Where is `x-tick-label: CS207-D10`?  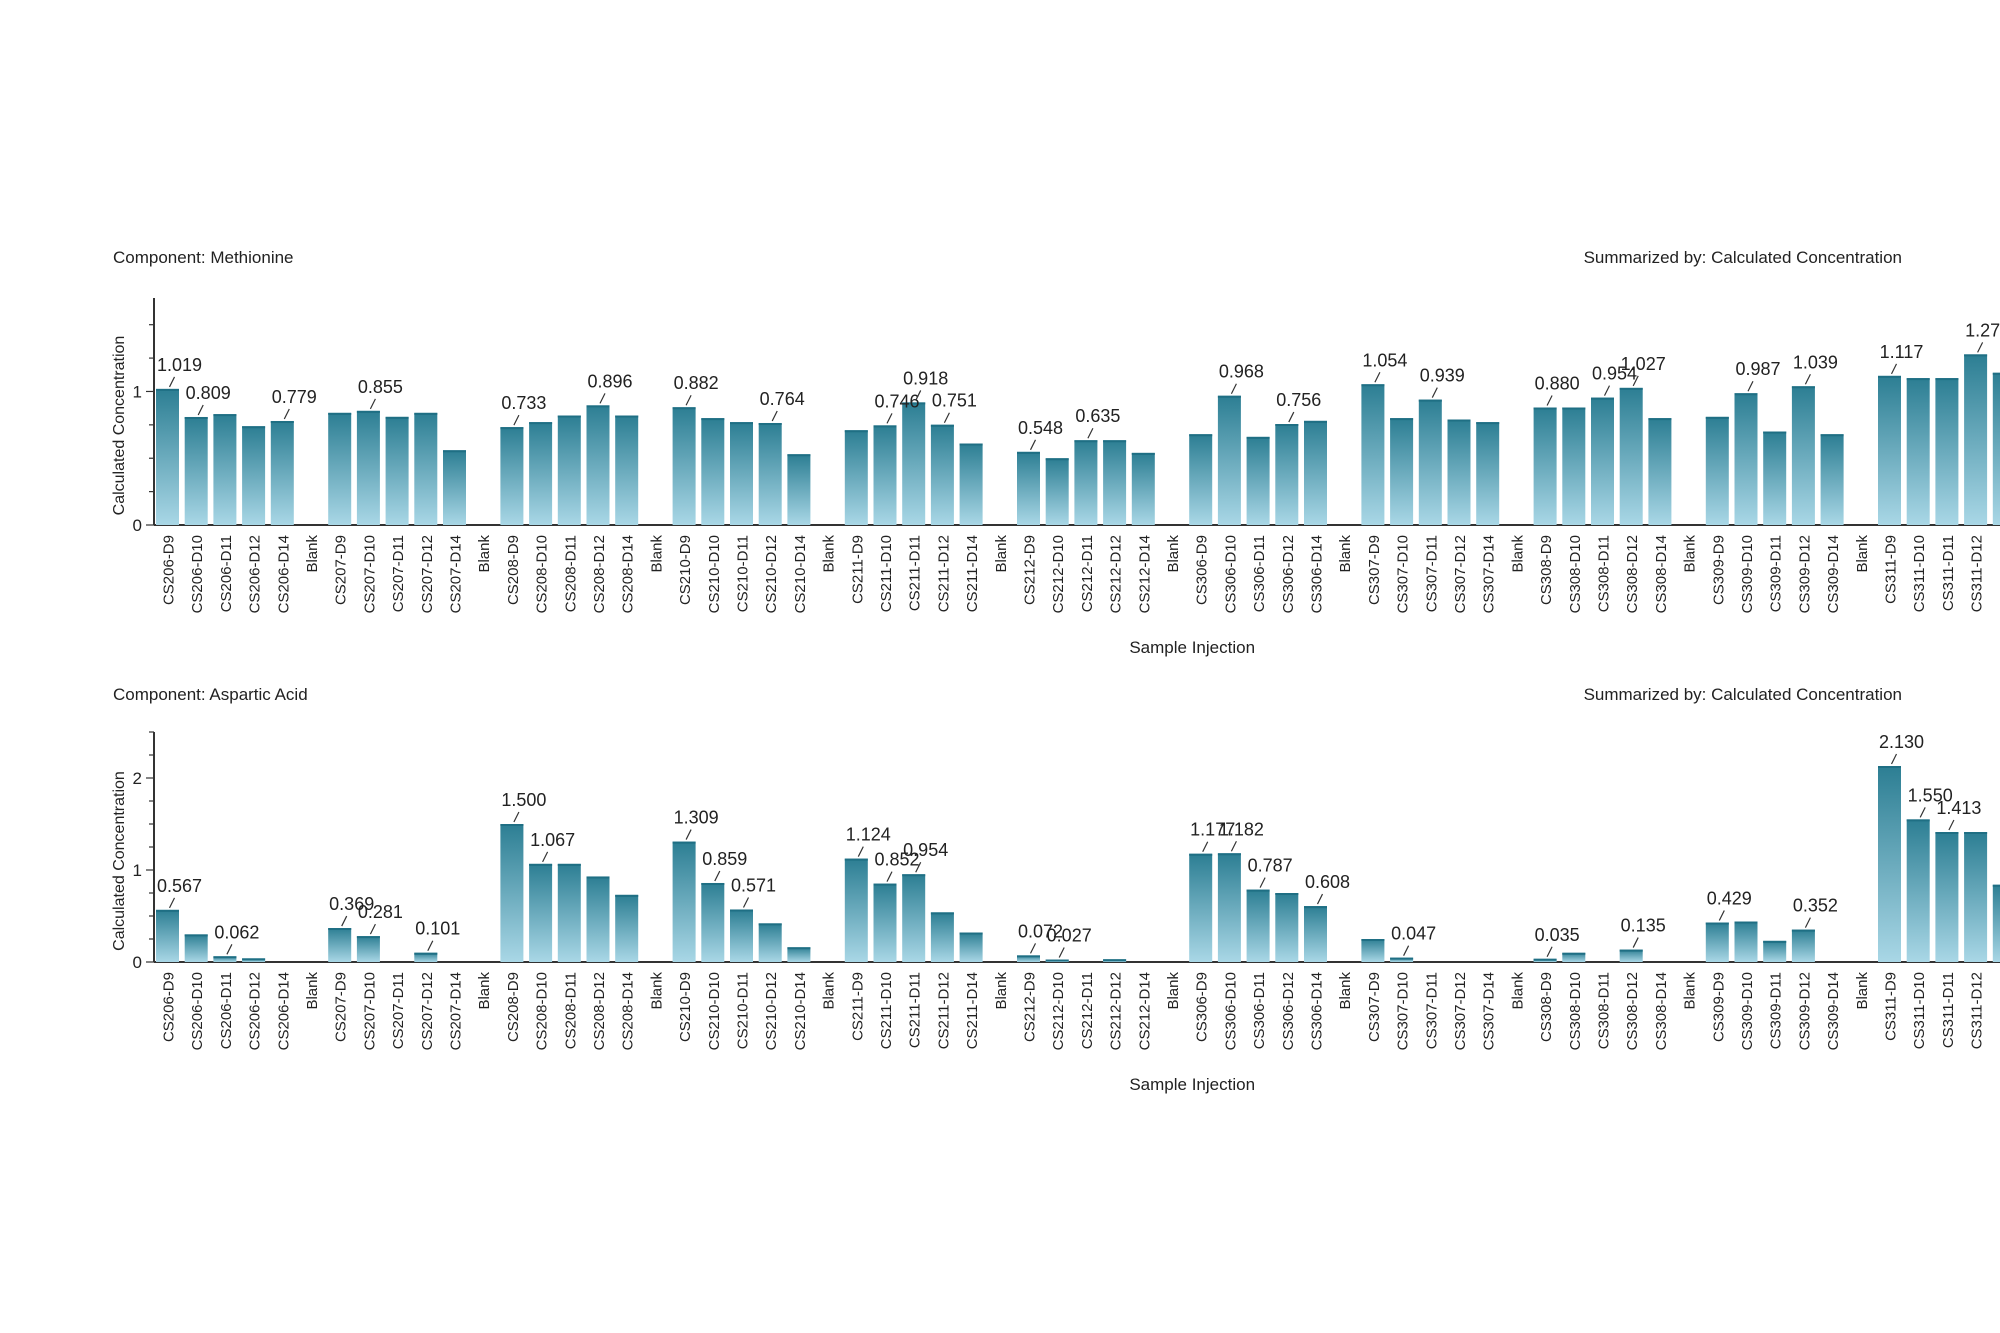 x-tick-label: CS207-D10 is located at coordinates (369, 574).